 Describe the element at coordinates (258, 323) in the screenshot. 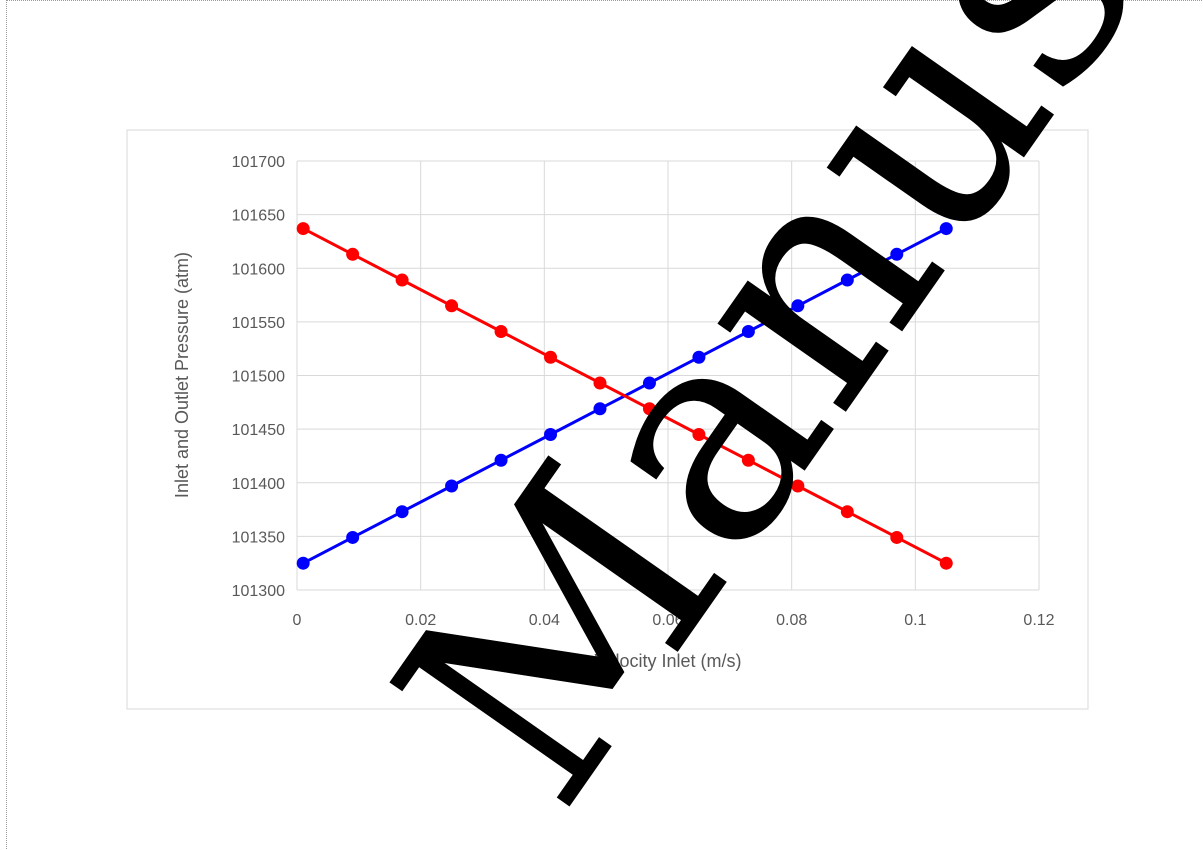

I see `y-tick-label: 101550` at that location.